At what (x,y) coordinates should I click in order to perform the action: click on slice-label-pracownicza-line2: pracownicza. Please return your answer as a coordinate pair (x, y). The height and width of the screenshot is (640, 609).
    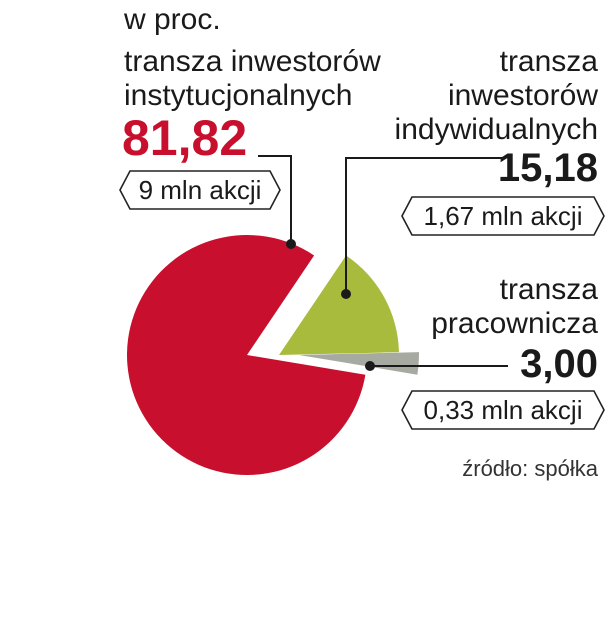
    Looking at the image, I should click on (514, 323).